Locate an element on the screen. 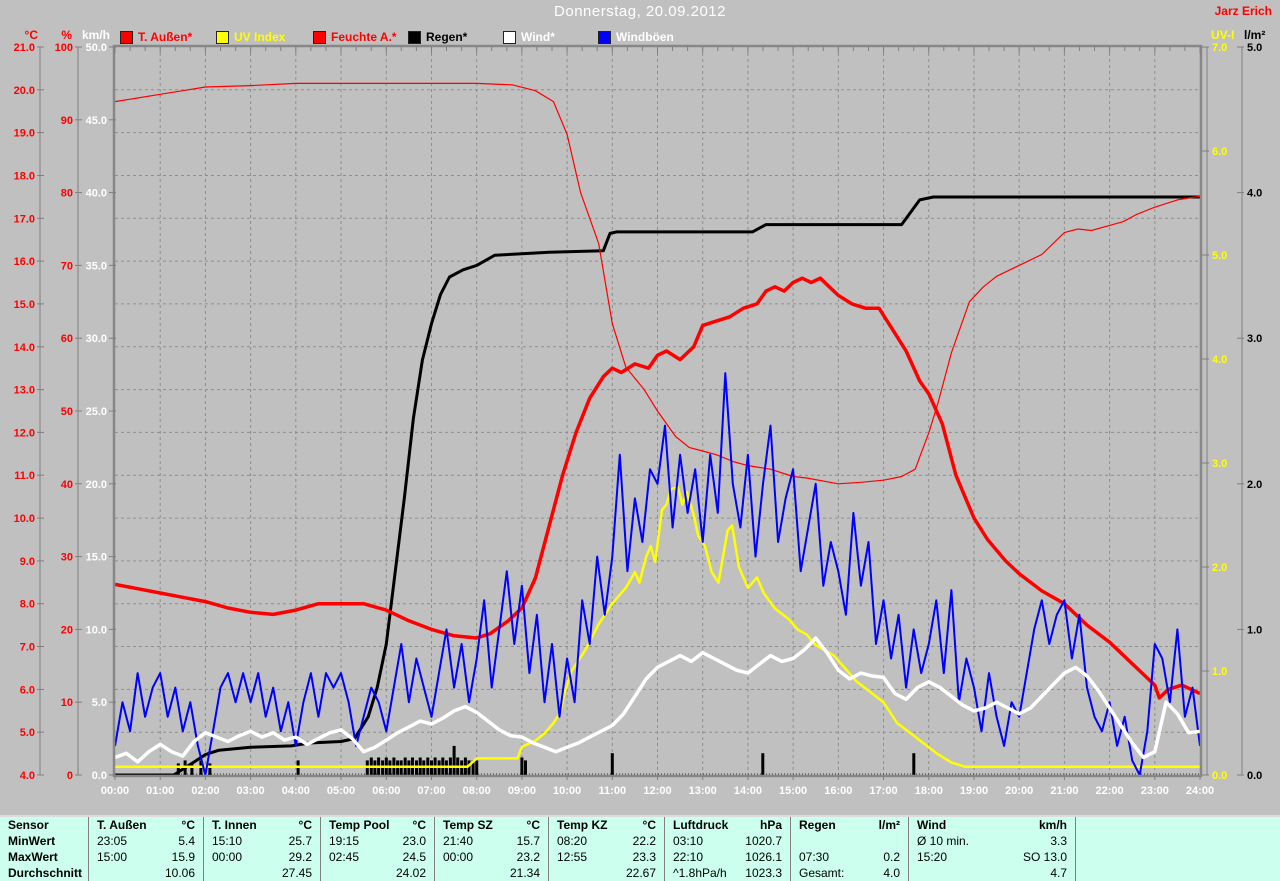 This screenshot has width=1280, height=881. tick-label-humidity: 50 is located at coordinates (67, 412).